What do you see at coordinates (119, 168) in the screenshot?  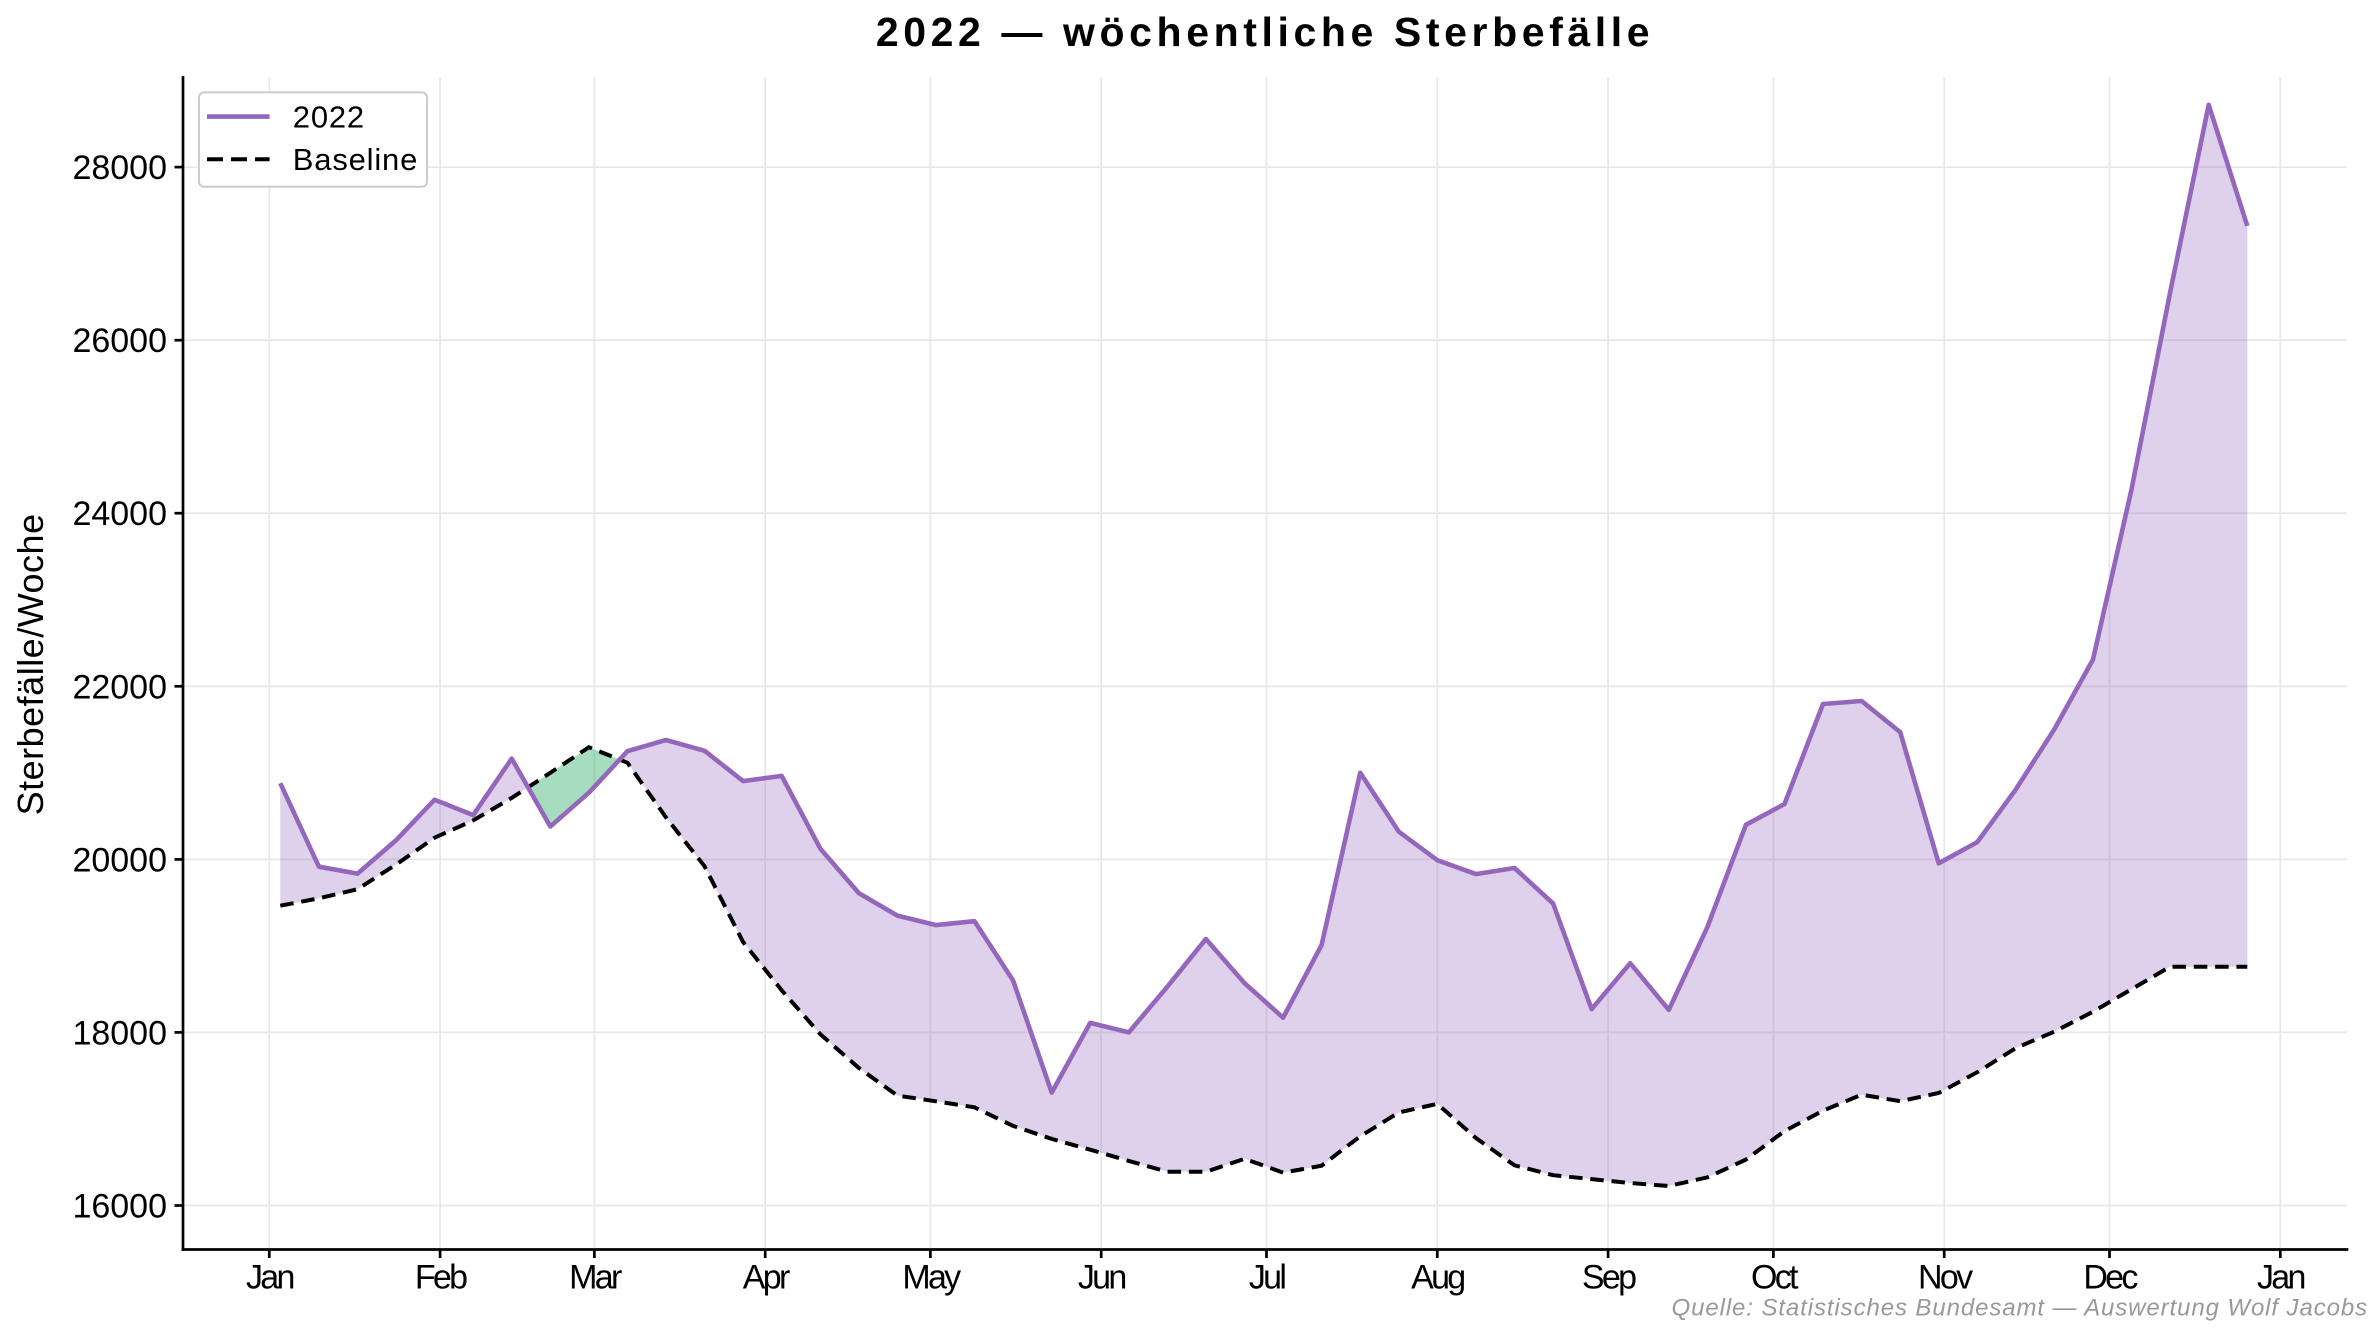 I see `svg-text: 28000` at bounding box center [119, 168].